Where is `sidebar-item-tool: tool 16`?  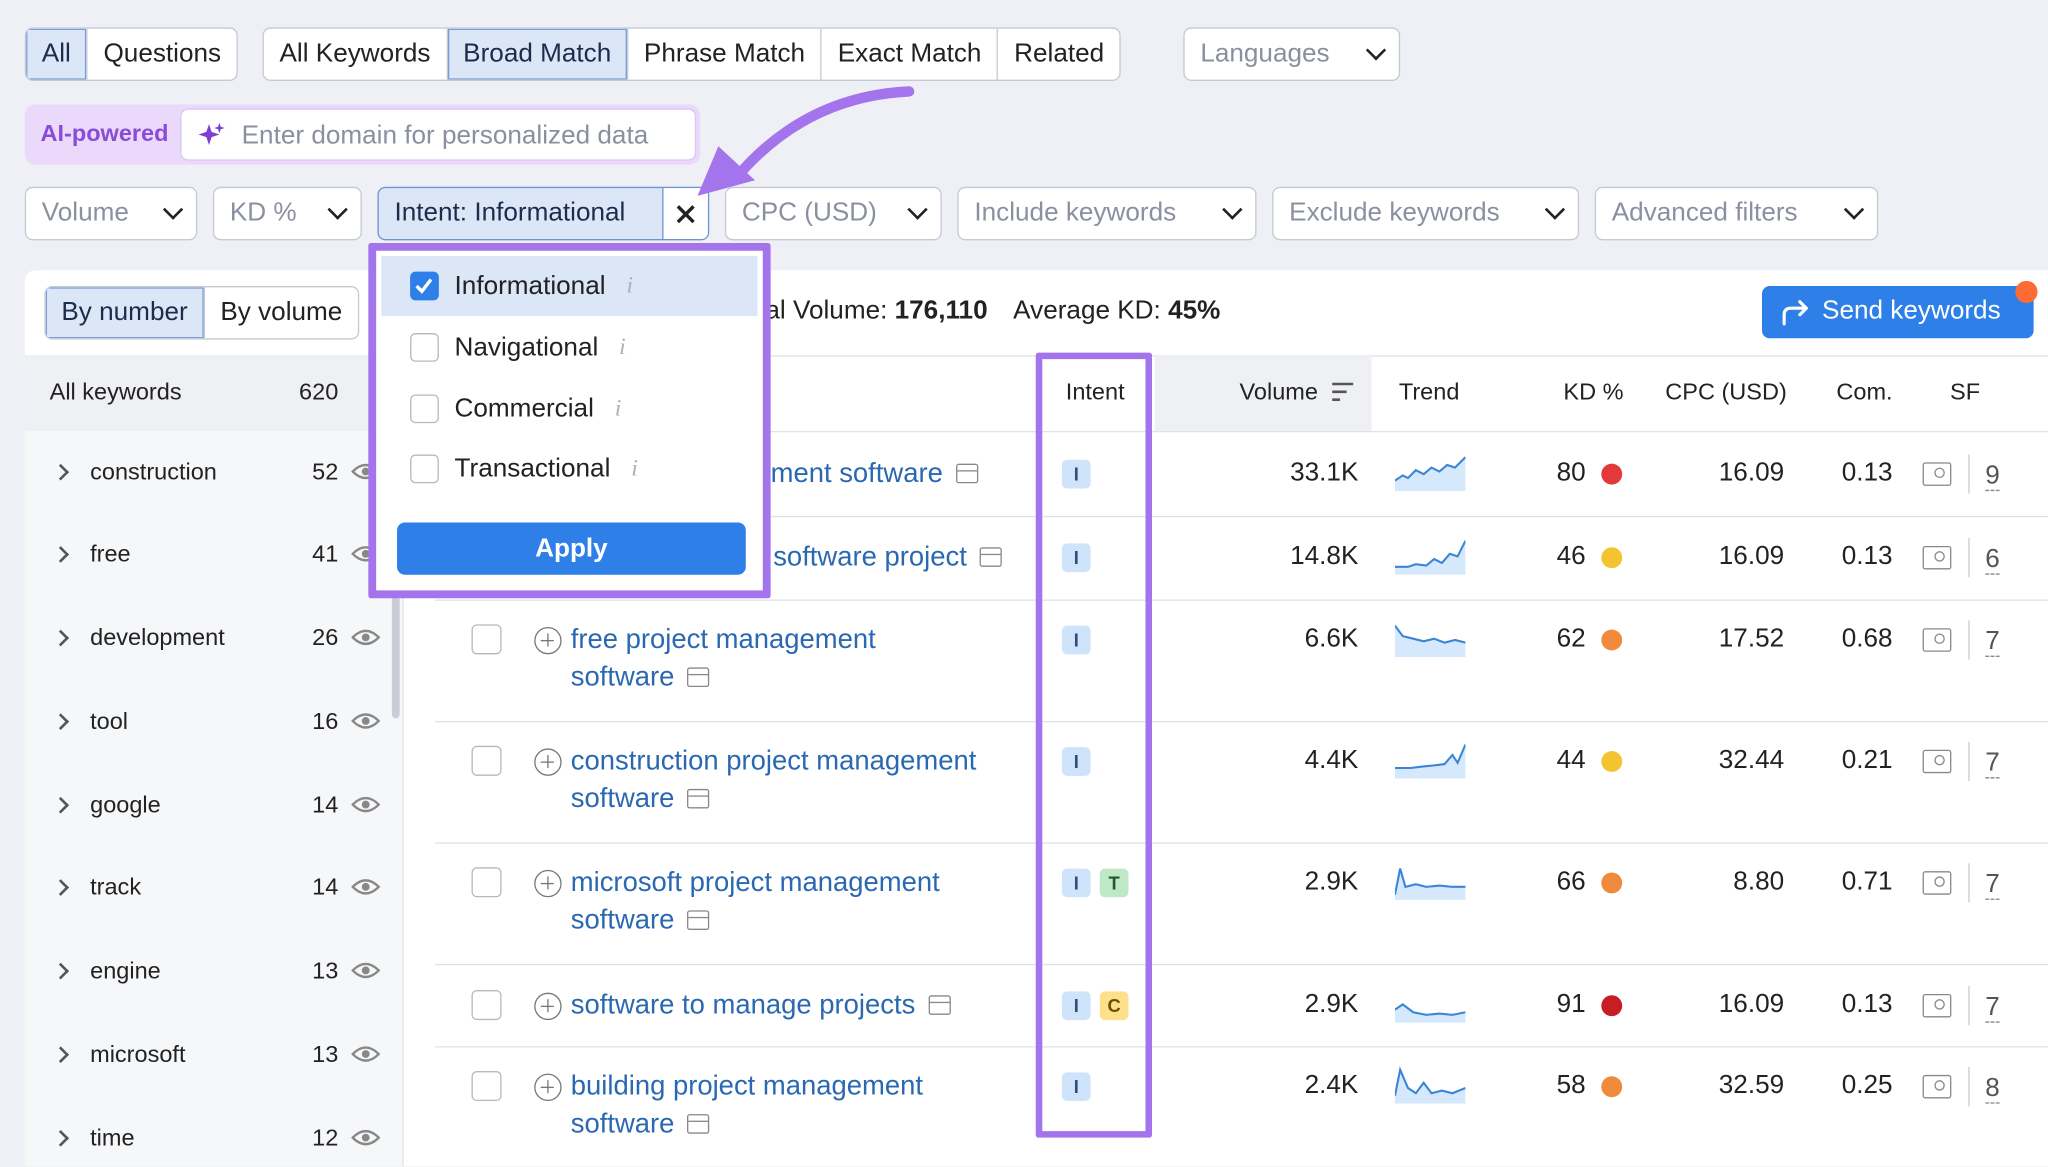 sidebar-item-tool: tool 16 is located at coordinates (212, 721).